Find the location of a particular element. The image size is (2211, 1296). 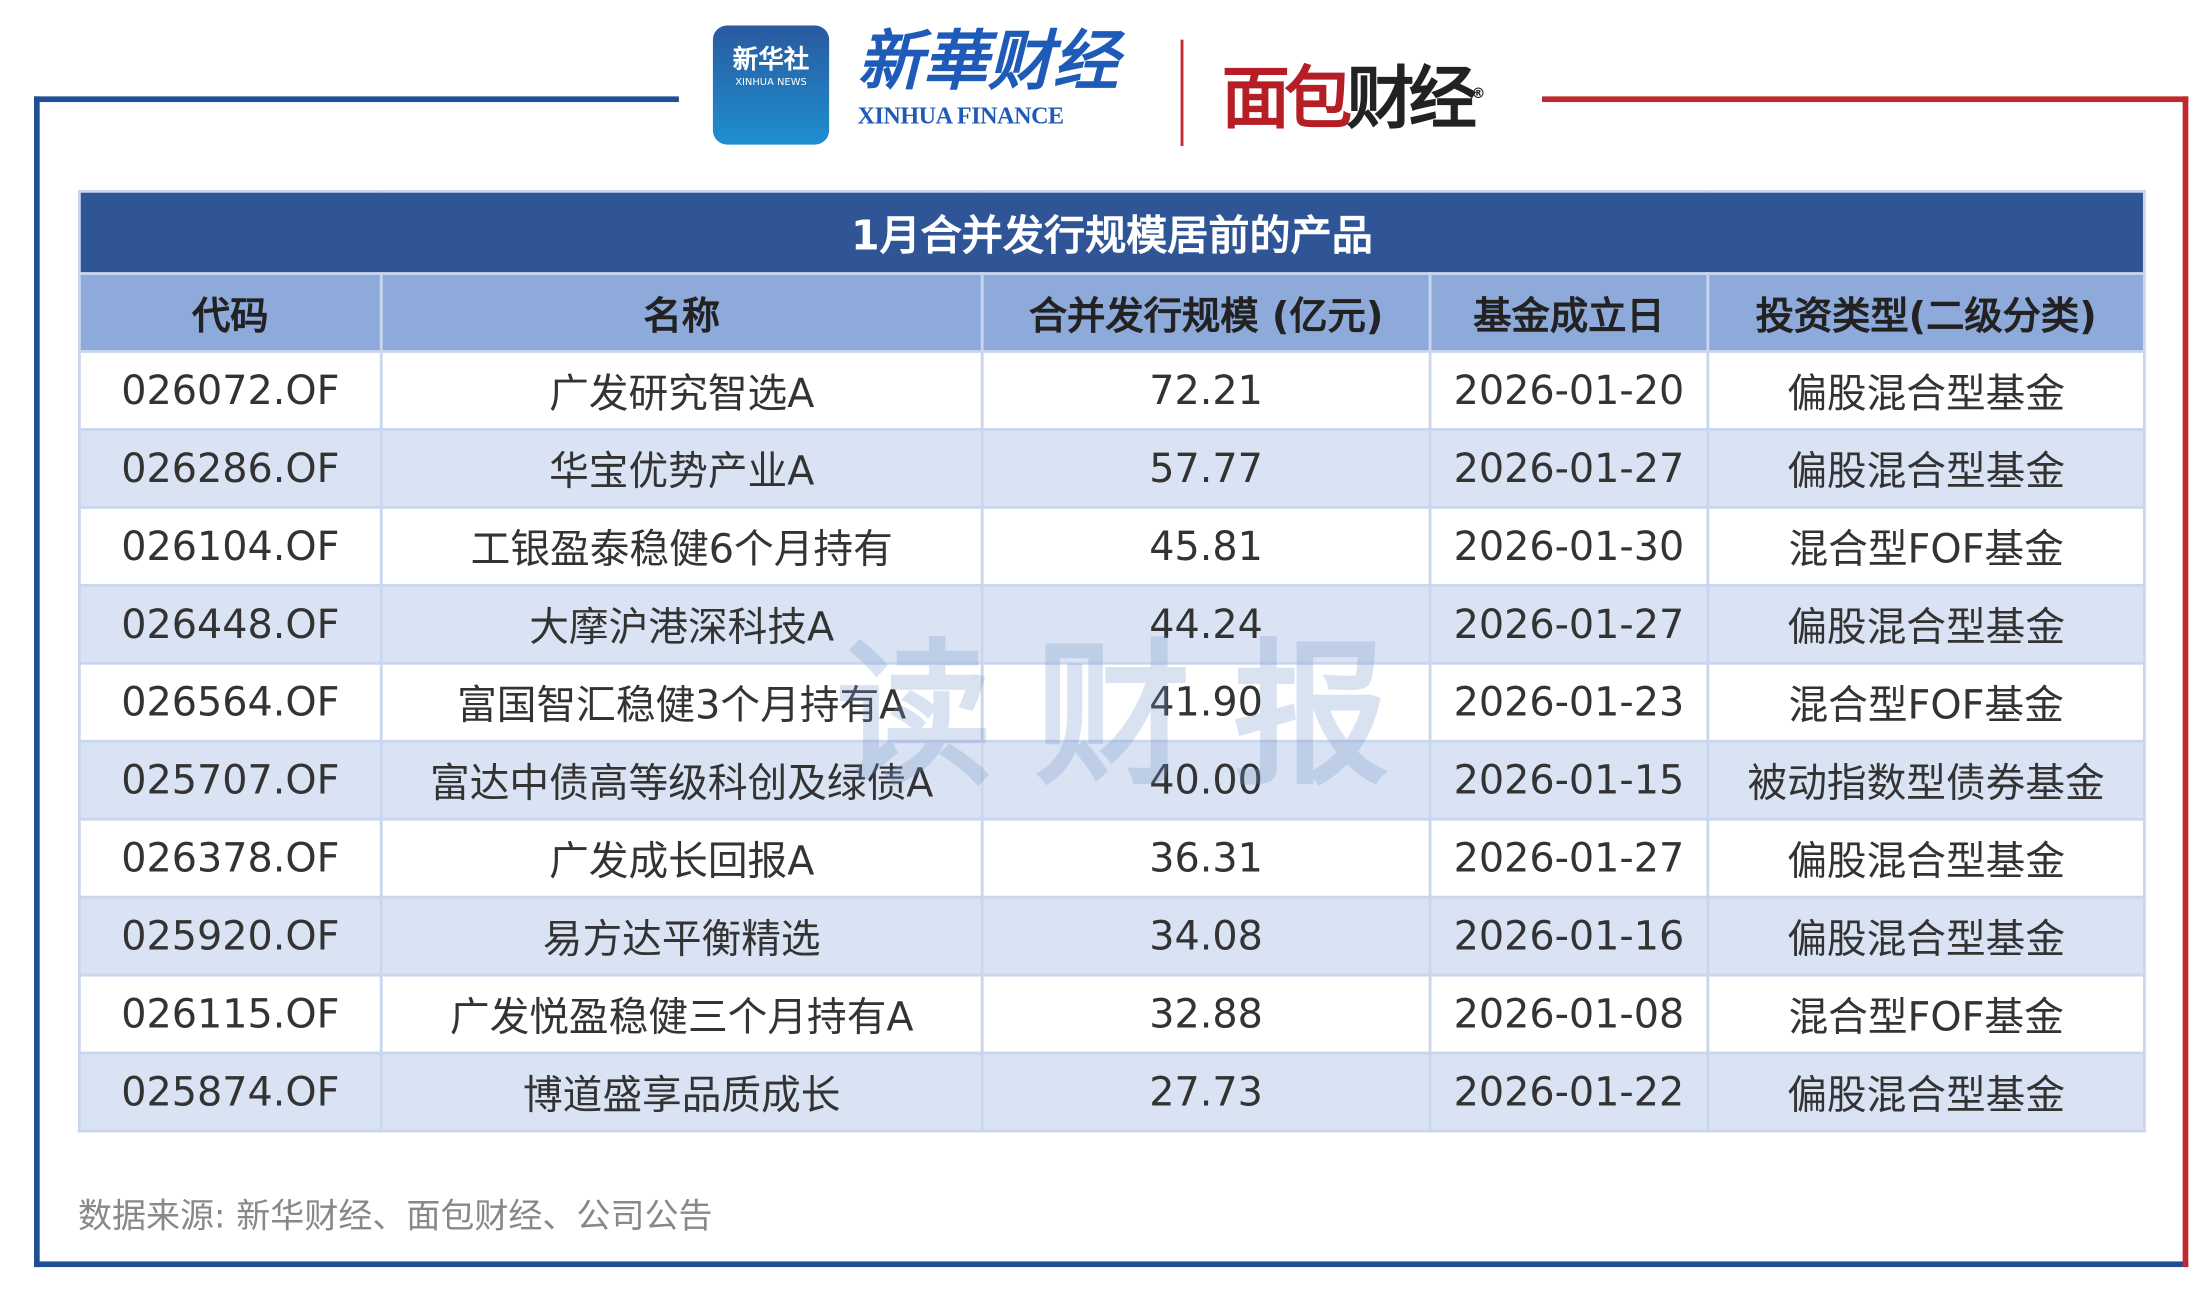

table-cell: 025874.OF is located at coordinates (230, 1092).